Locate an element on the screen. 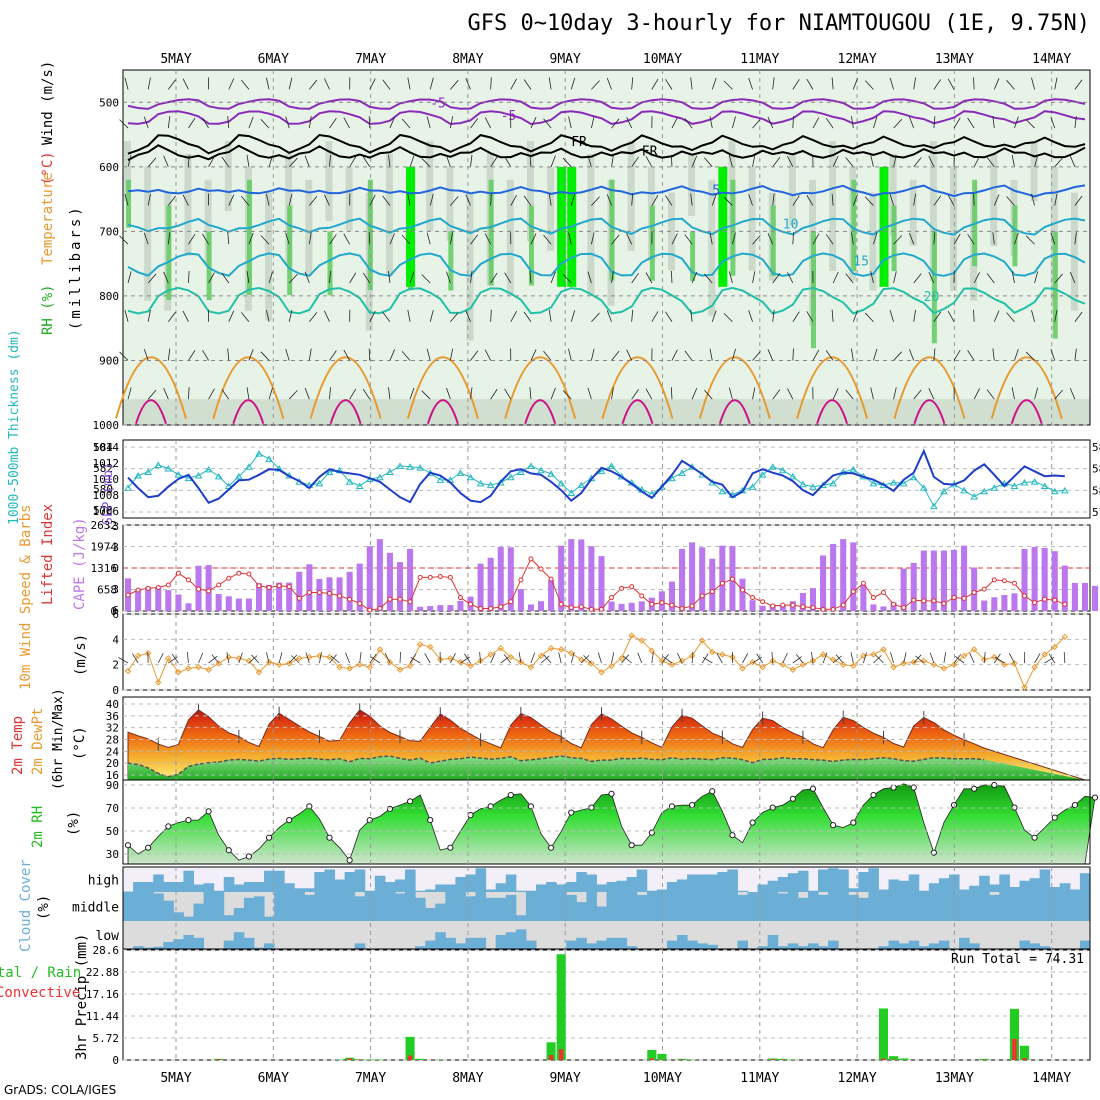 Image resolution: width=1100 pixels, height=1100 pixels. temp-tick: 20 is located at coordinates (112, 763).